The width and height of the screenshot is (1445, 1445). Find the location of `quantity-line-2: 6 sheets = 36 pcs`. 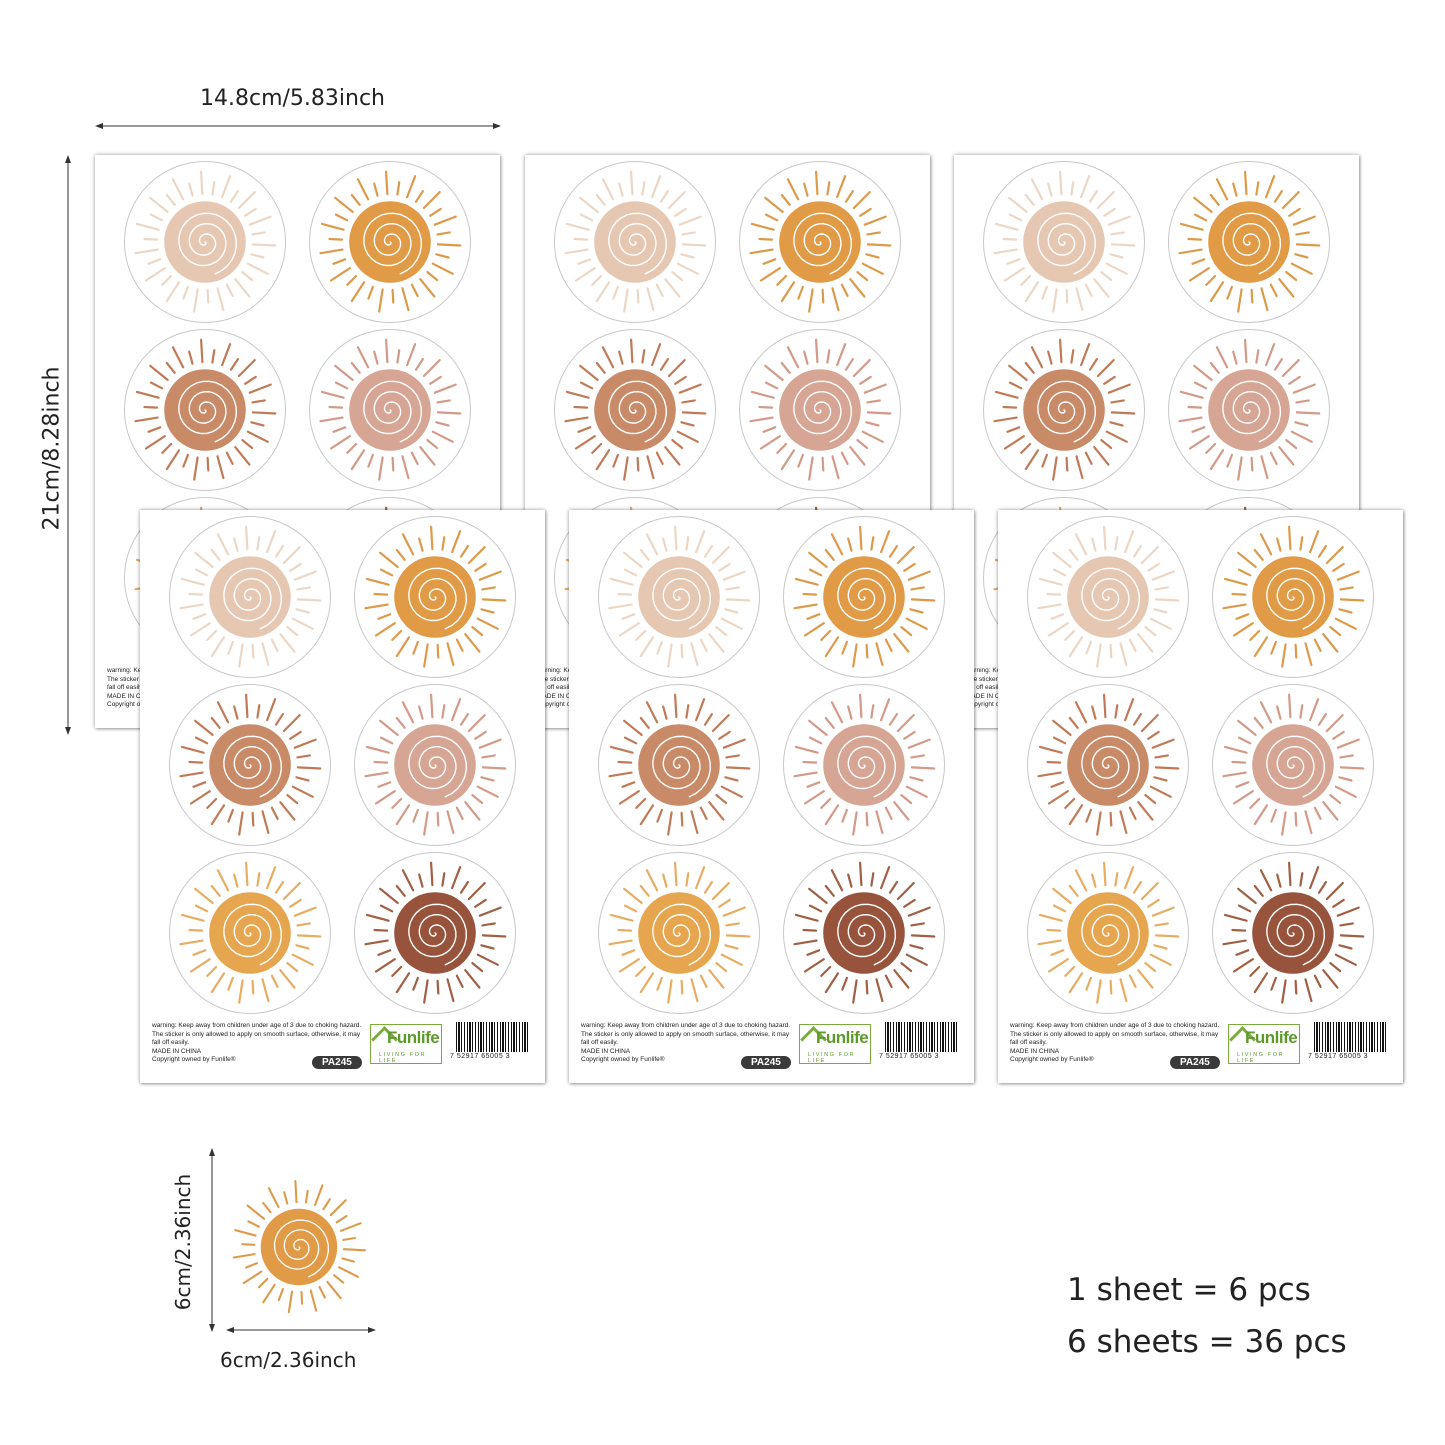

quantity-line-2: 6 sheets = 36 pcs is located at coordinates (1207, 1342).